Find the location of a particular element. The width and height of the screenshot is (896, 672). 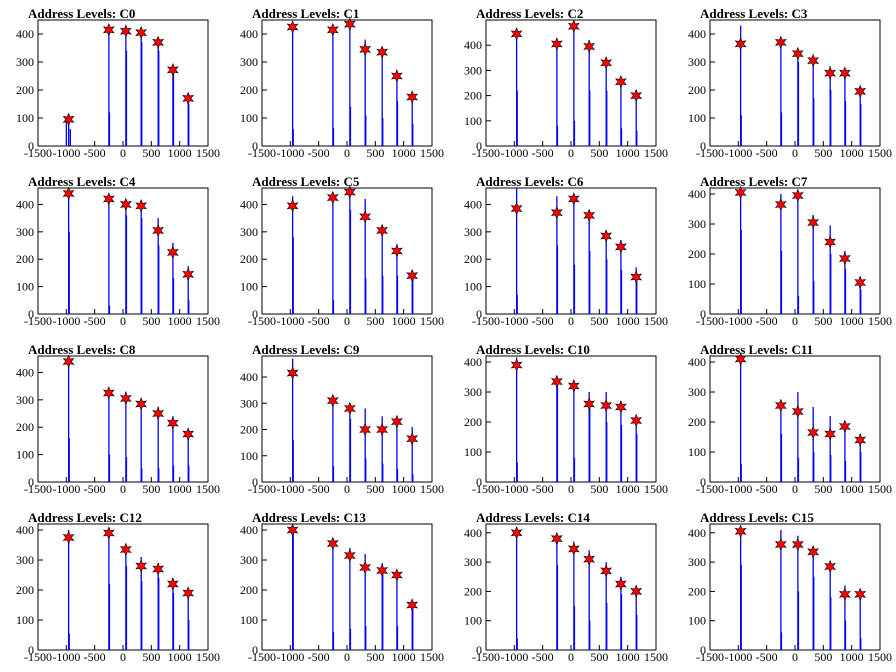

chart-title: Address Levels: C7 is located at coordinates (754, 181).